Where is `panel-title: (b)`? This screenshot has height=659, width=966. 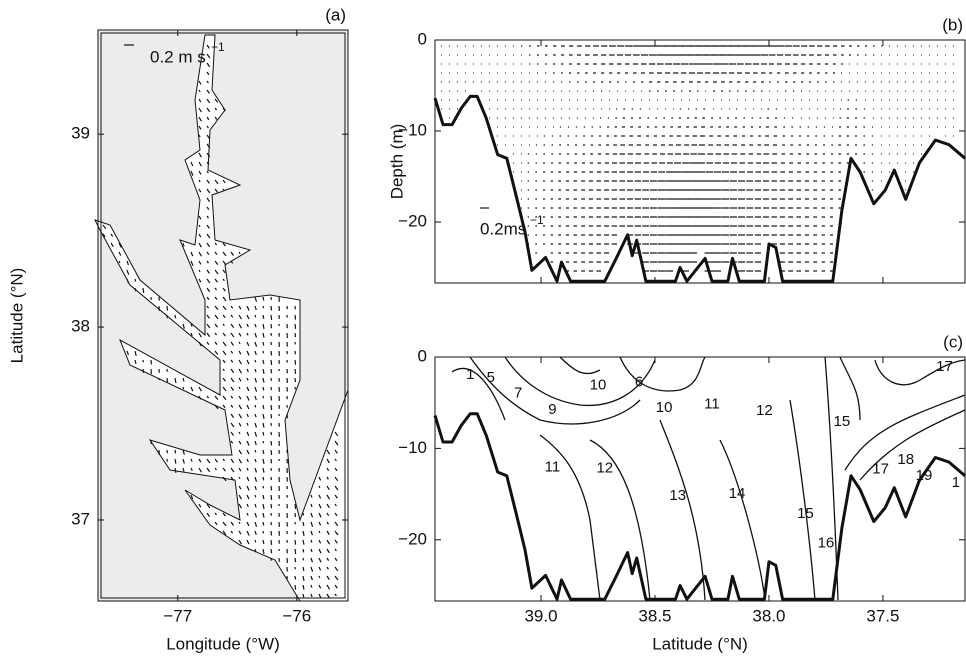 panel-title: (b) is located at coordinates (952, 24).